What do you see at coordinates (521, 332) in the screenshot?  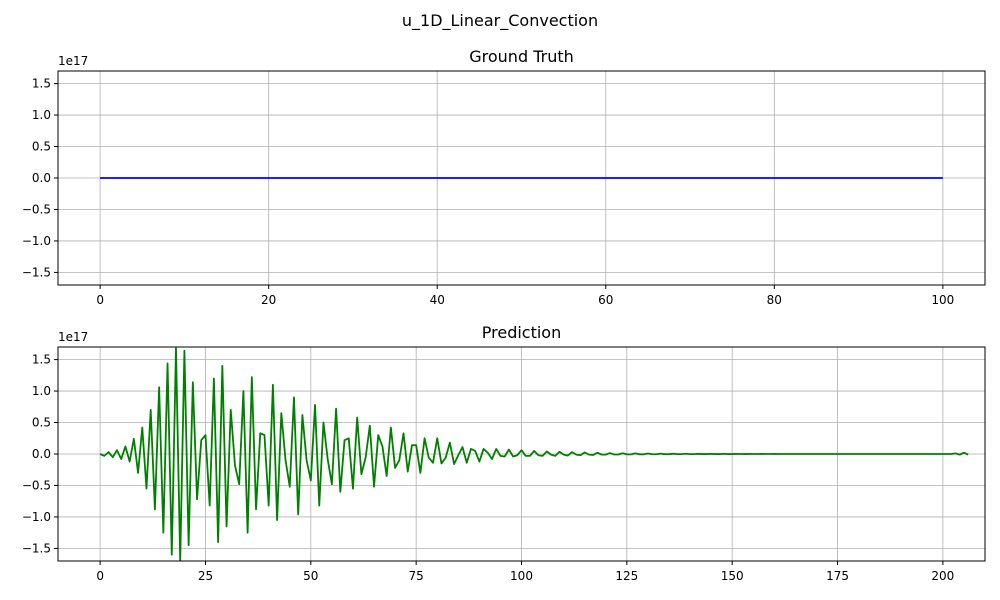 I see `axes-title: Prediction` at bounding box center [521, 332].